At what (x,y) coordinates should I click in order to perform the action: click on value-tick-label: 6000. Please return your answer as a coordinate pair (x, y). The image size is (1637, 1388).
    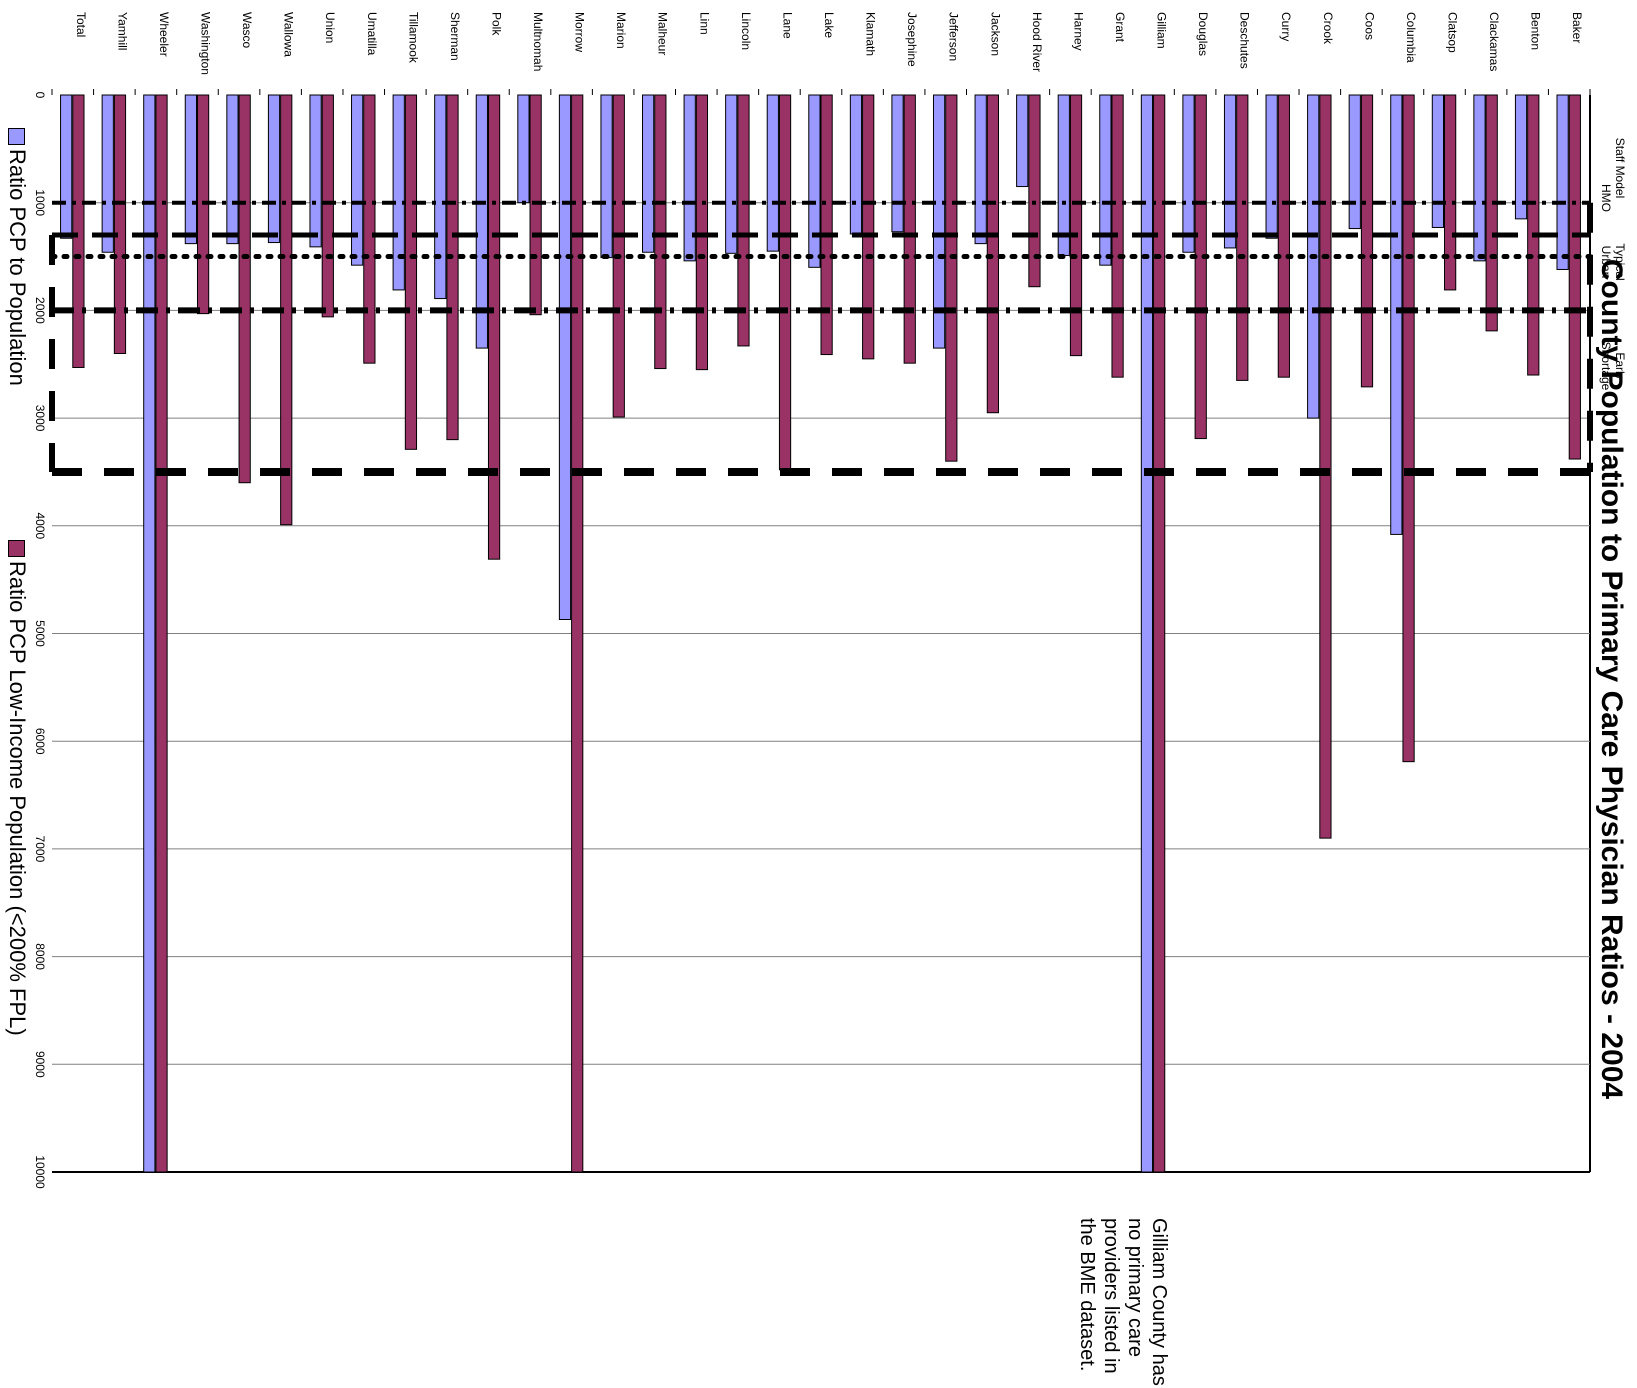
    Looking at the image, I should click on (40, 741).